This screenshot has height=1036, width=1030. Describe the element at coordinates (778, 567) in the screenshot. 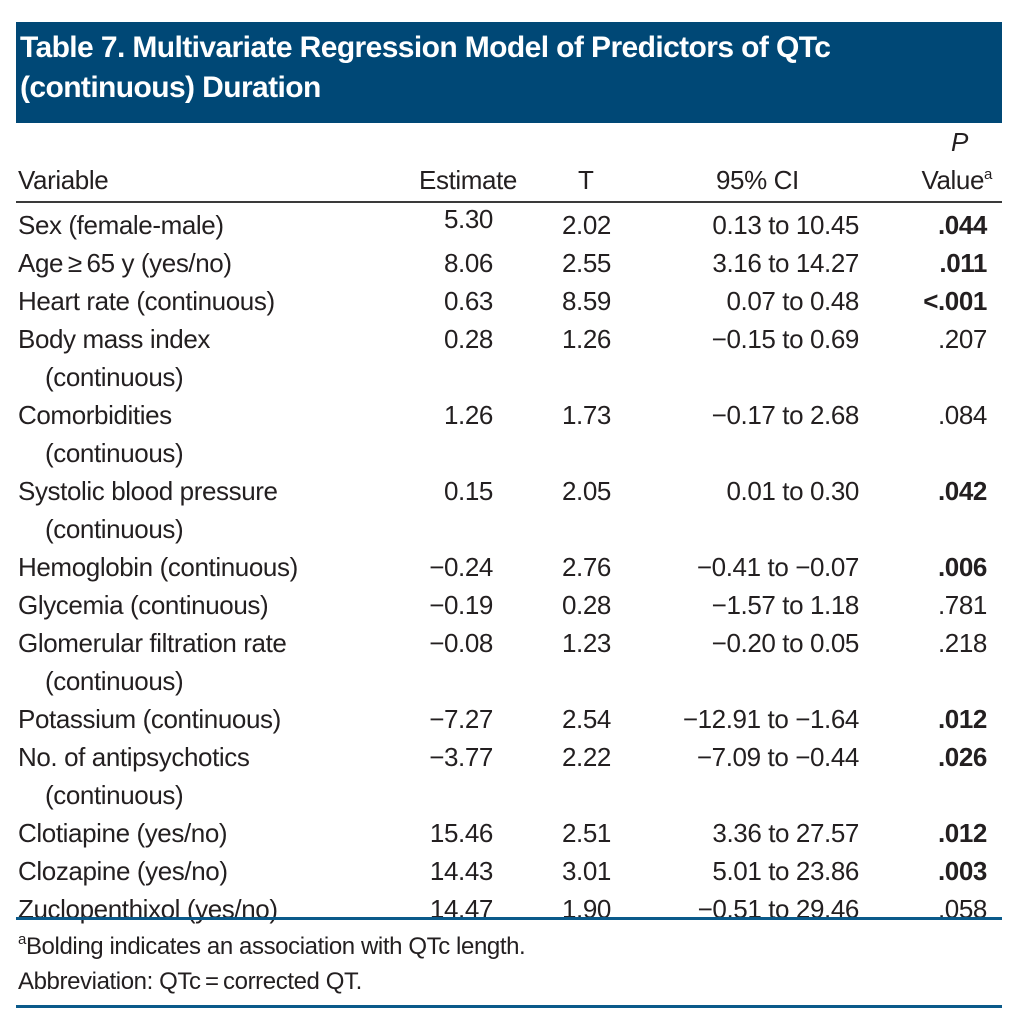

I see `cell-ci: −0.41 to −0.07` at that location.